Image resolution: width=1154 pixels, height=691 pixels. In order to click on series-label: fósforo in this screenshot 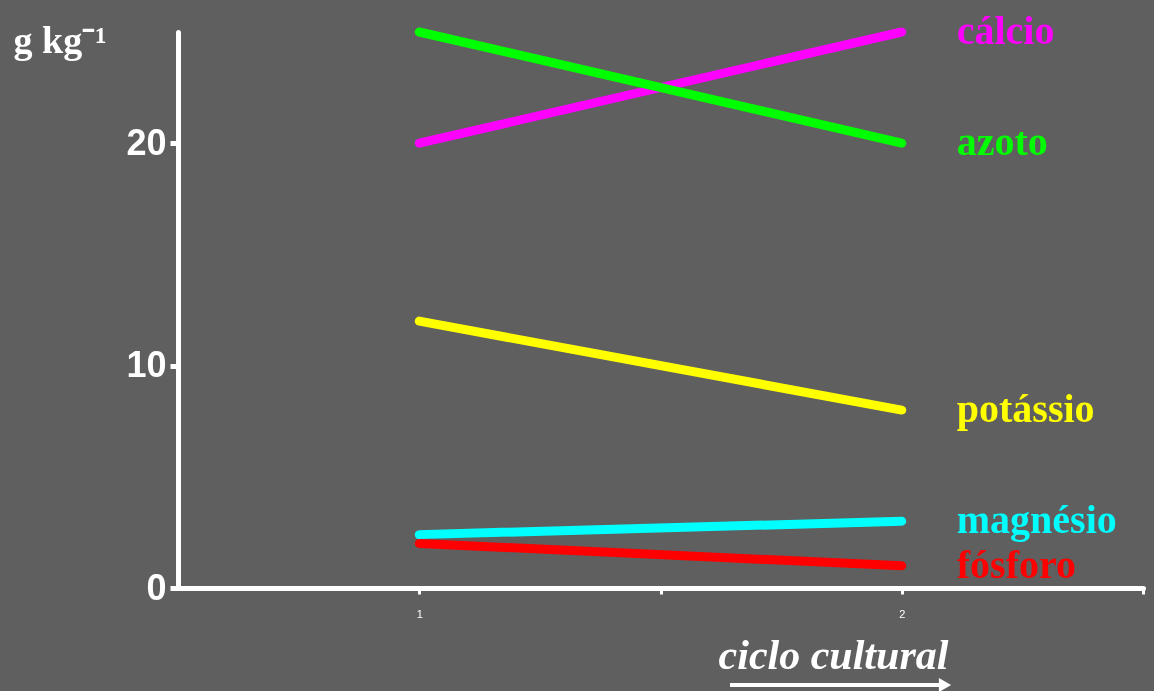, I will do `click(1016, 564)`.